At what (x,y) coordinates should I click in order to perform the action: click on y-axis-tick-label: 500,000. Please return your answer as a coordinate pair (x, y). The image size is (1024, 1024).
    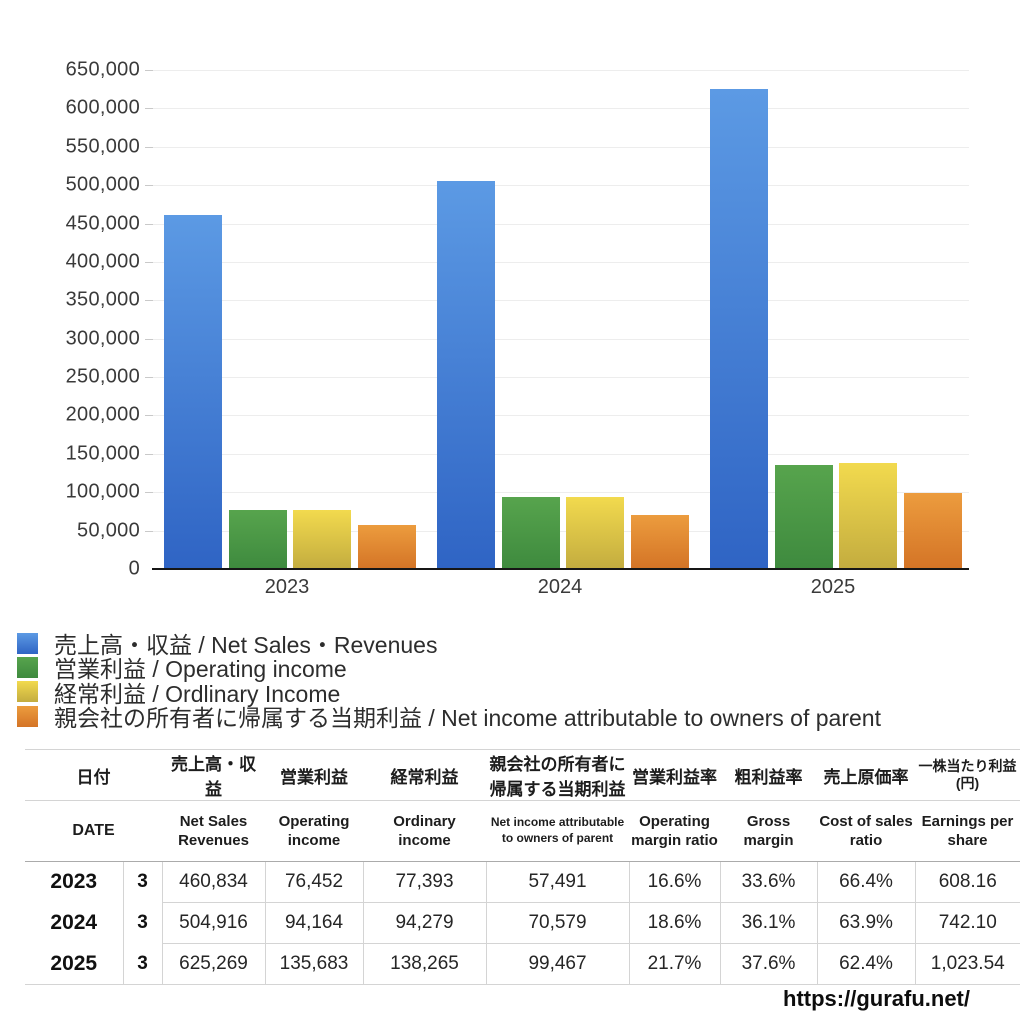
    Looking at the image, I should click on (102, 184).